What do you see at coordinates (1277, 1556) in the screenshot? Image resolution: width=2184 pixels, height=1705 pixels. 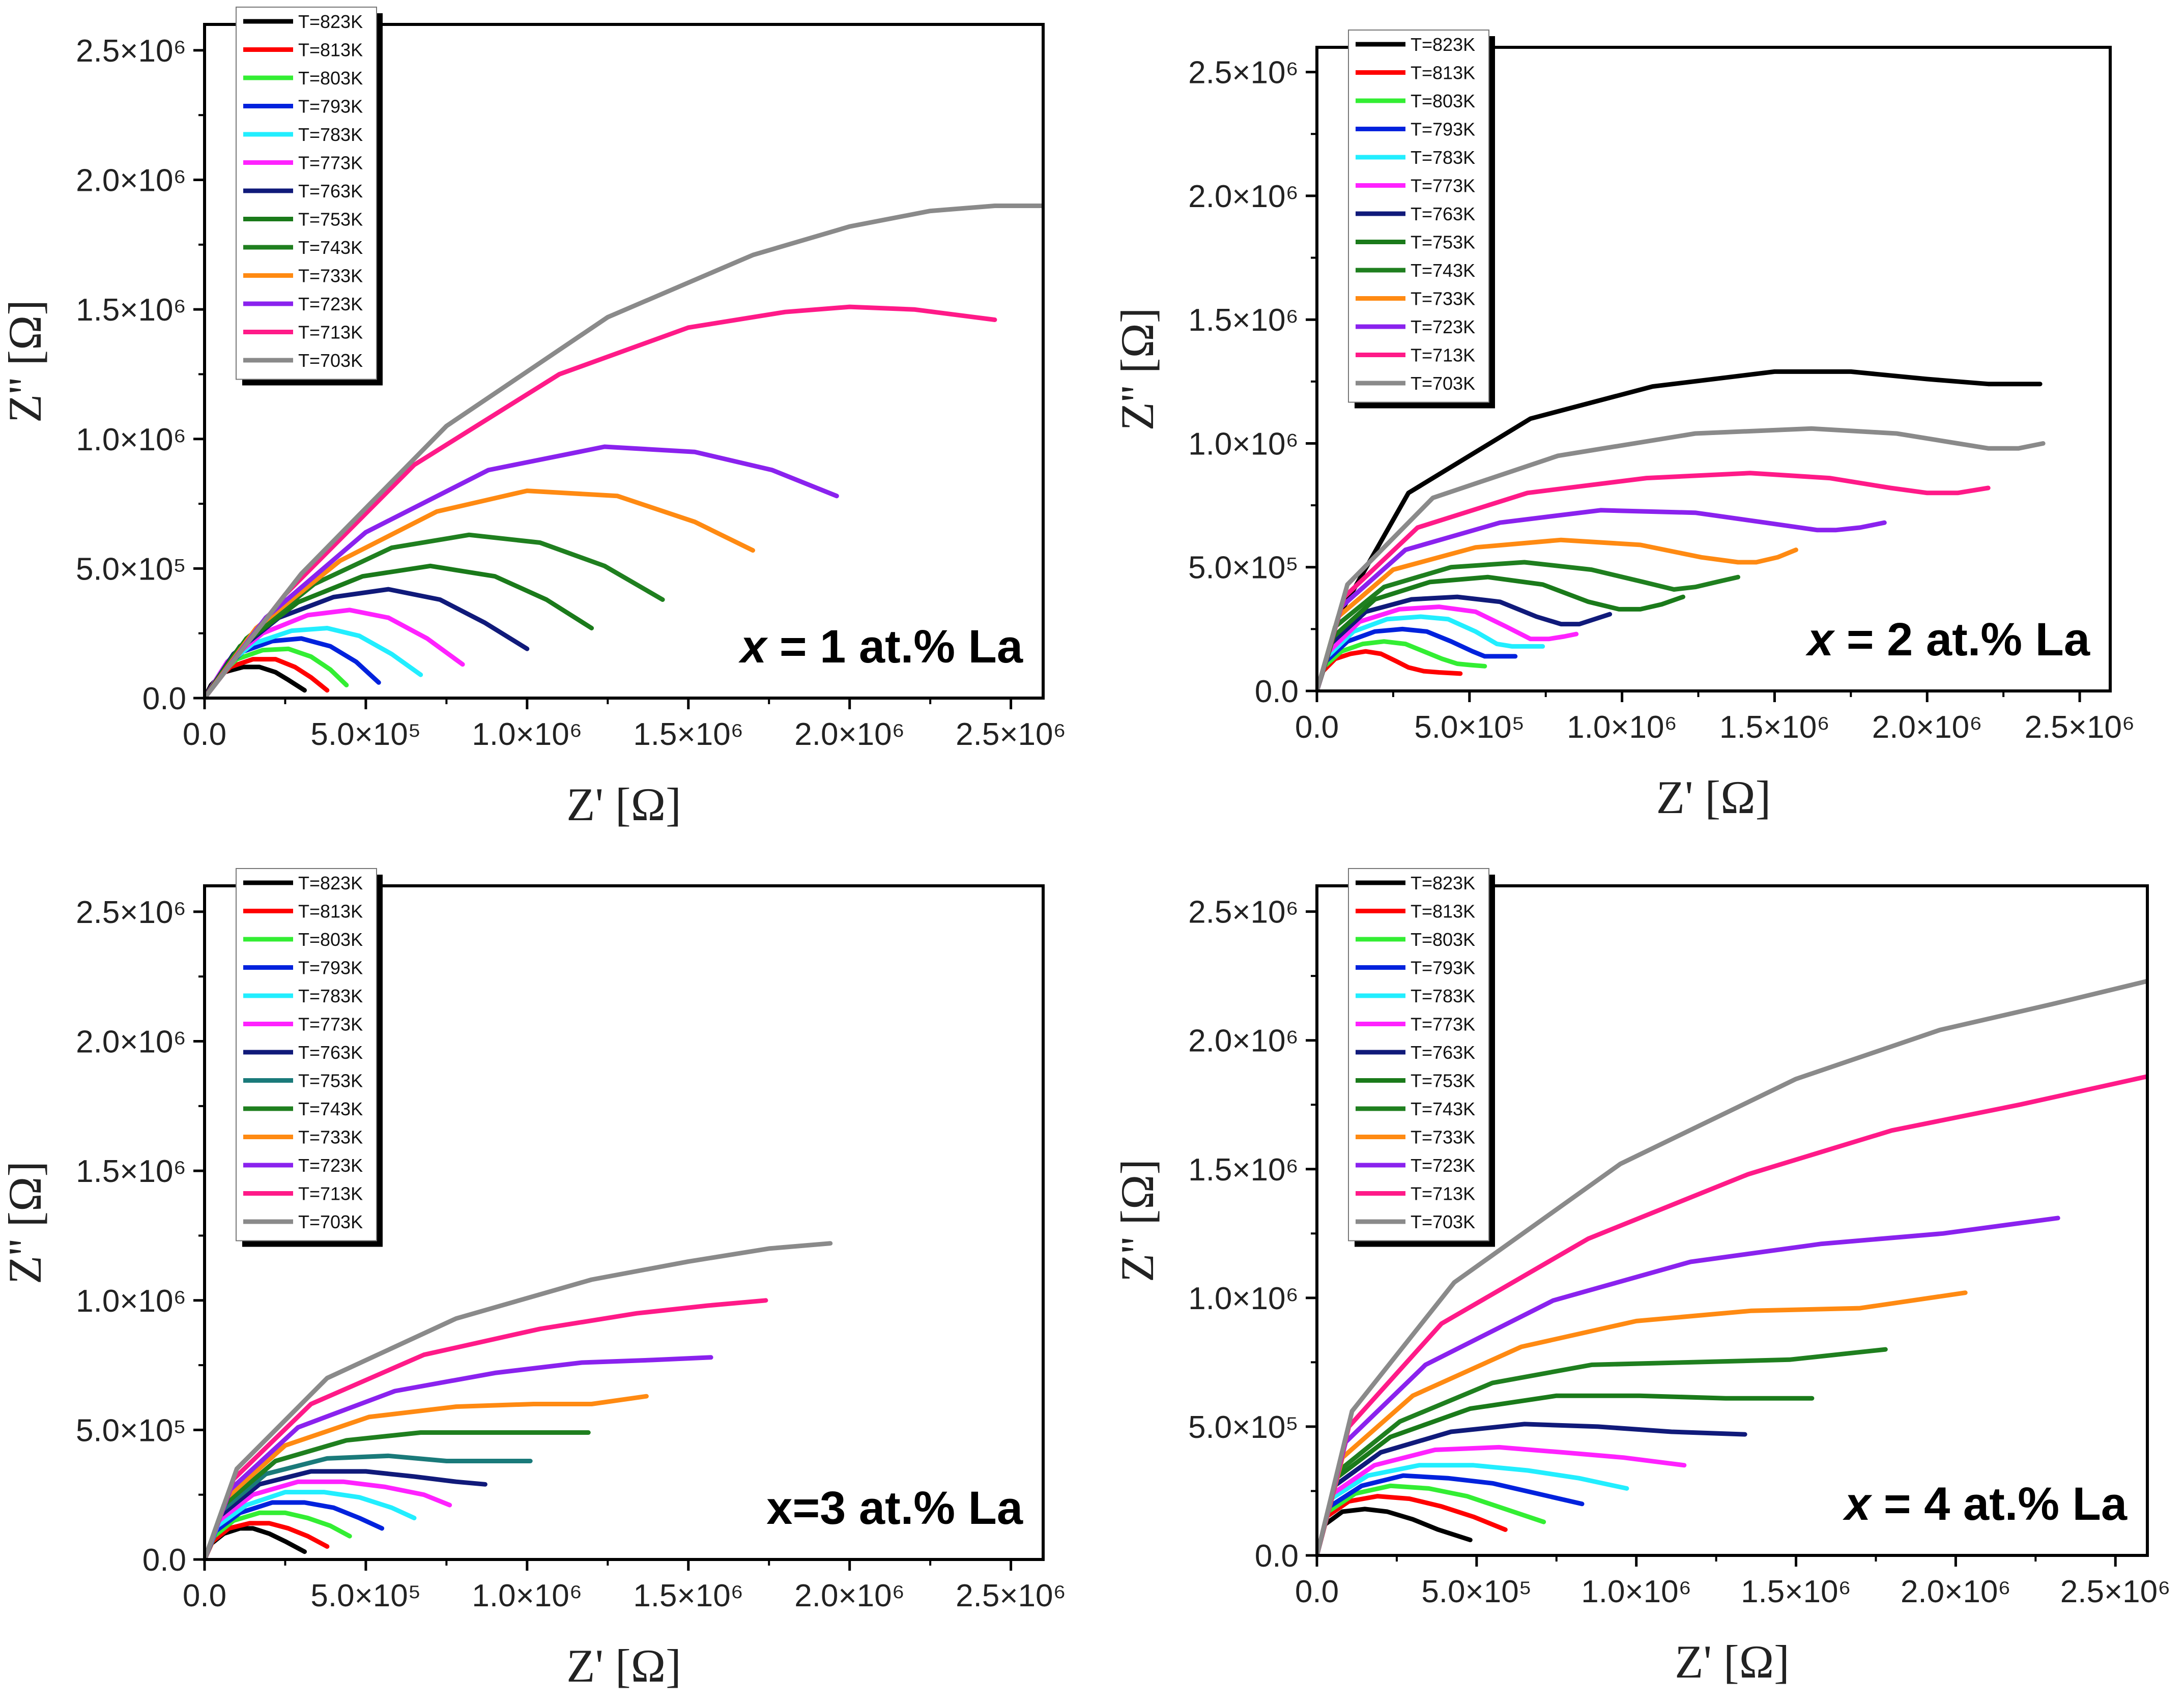 I see `y-tick-label: 0.0` at bounding box center [1277, 1556].